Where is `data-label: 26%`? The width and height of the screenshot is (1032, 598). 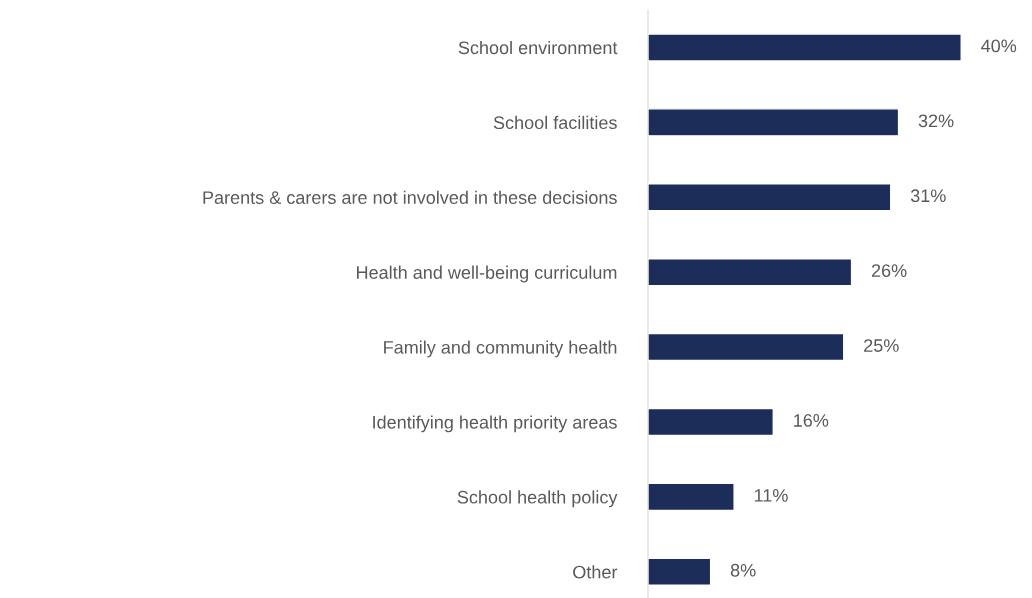 data-label: 26% is located at coordinates (889, 271).